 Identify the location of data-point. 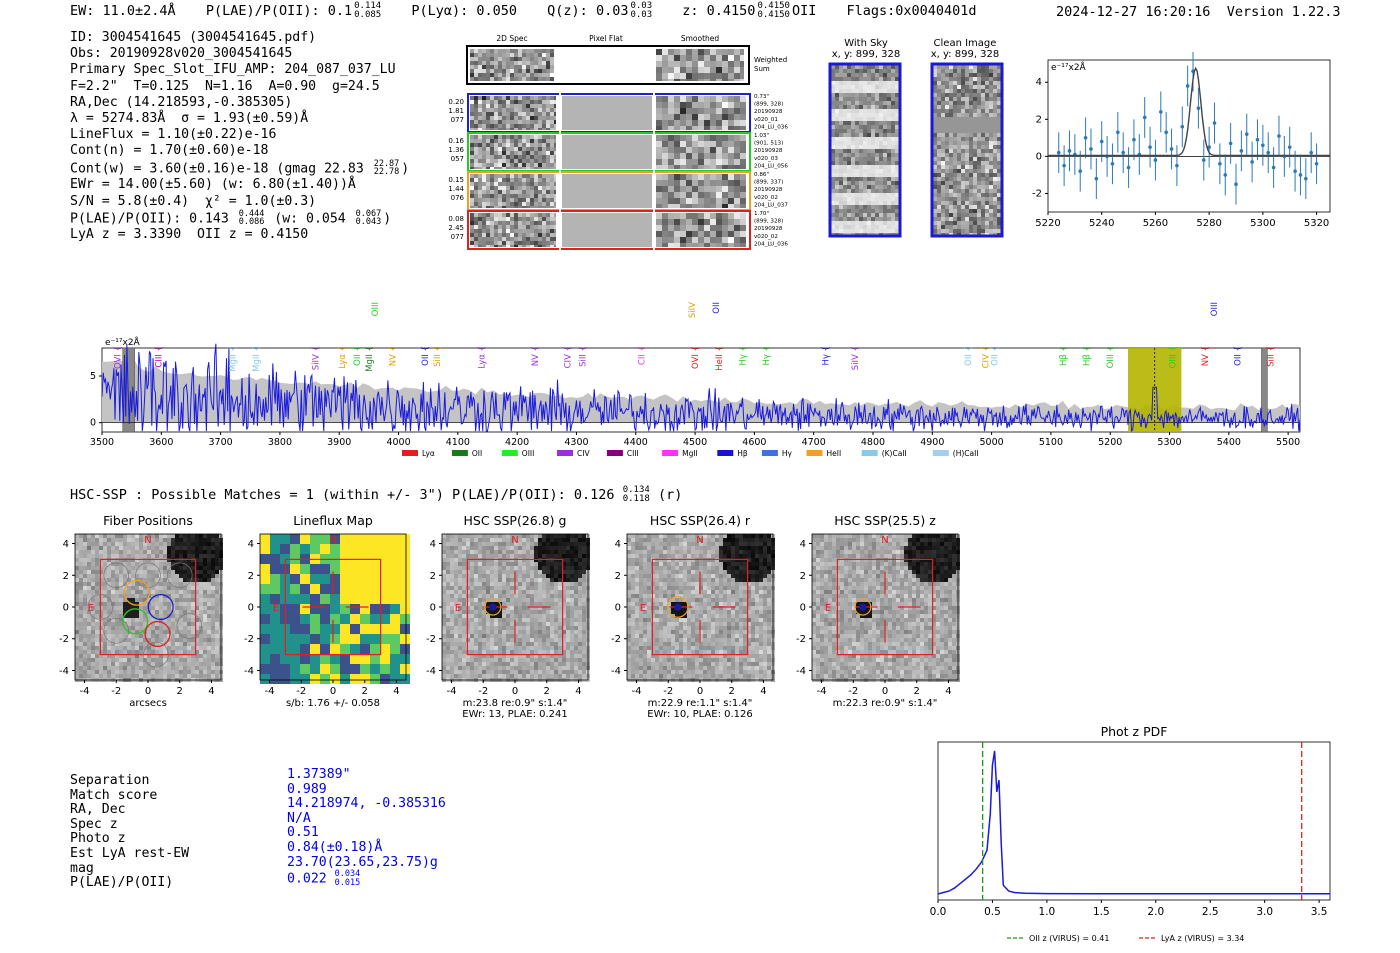
(1300, 175).